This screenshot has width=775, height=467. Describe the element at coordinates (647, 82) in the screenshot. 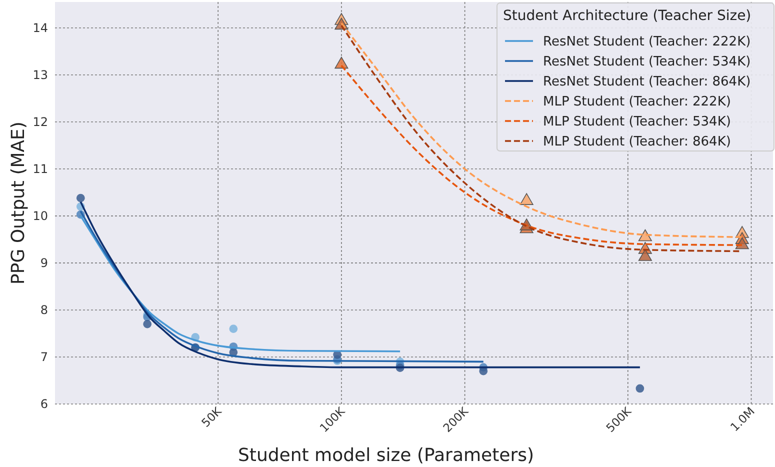

I see `legend-label: ResNet Student (Teacher: 864K)` at that location.